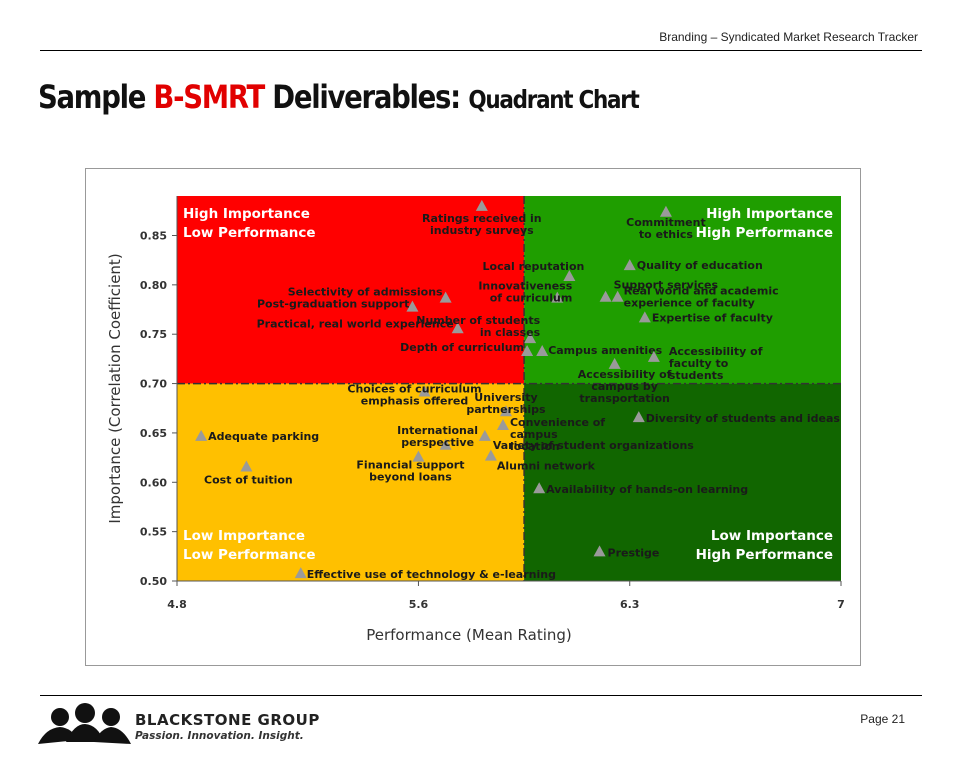 The width and height of the screenshot is (960, 758). I want to click on quadrant-label-top-left: Low Performance, so click(249, 233).